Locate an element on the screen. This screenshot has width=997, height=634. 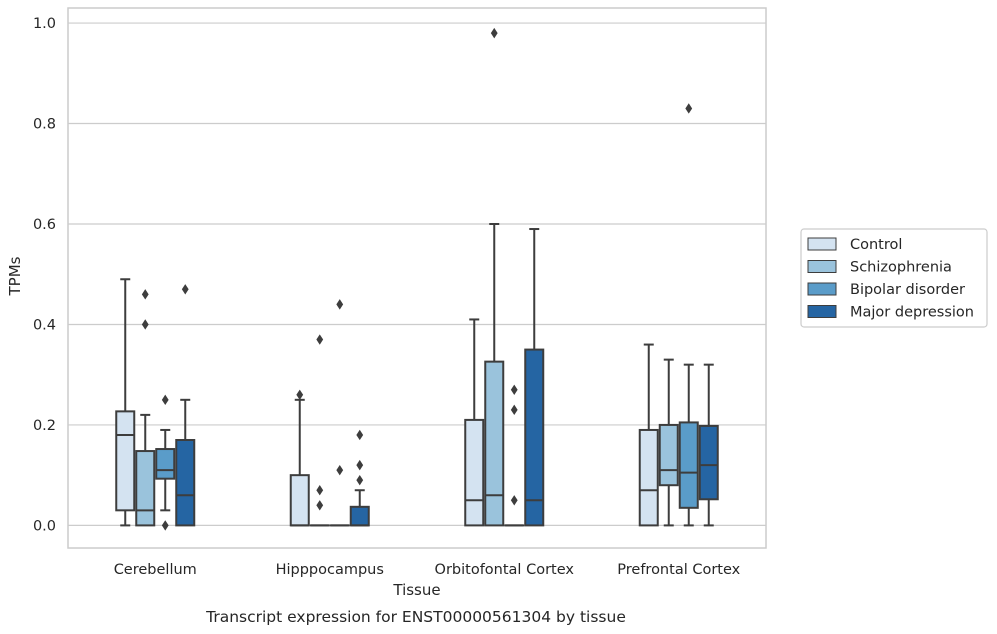
y-tick-label: 0.4 is located at coordinates (44, 325).